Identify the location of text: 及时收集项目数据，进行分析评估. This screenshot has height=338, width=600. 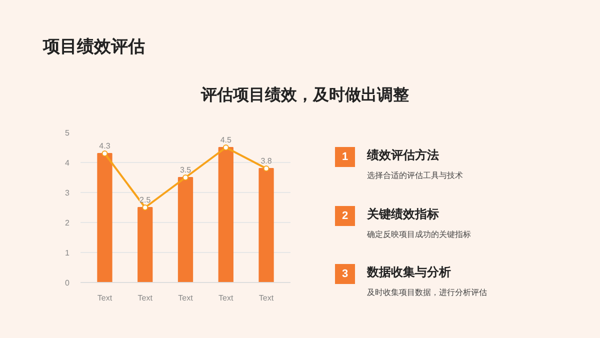
(427, 293).